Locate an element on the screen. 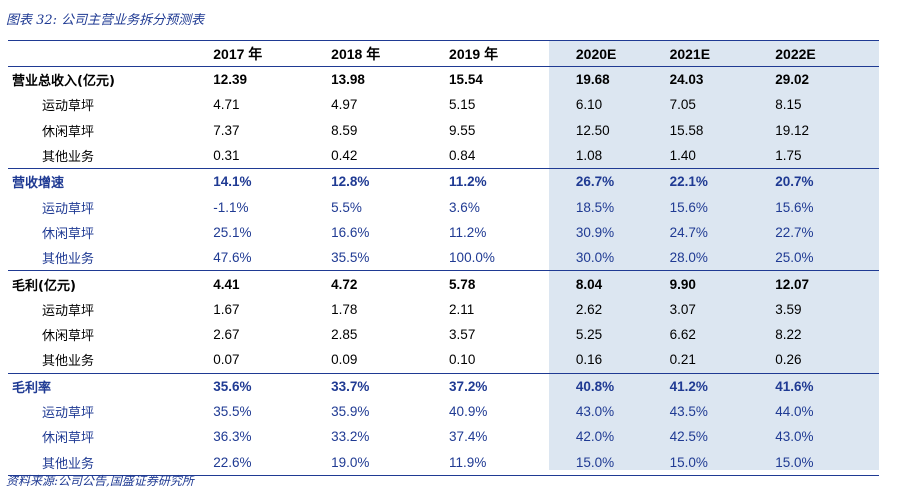 Image resolution: width=909 pixels, height=498 pixels. header-cell-2022e: 2022E is located at coordinates (795, 53).